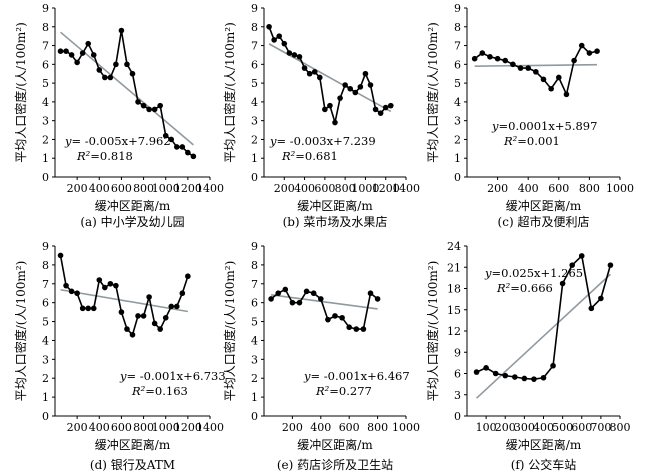  Describe the element at coordinates (159, 391) in the screenshot. I see `r-squared: R²=0.163` at that location.